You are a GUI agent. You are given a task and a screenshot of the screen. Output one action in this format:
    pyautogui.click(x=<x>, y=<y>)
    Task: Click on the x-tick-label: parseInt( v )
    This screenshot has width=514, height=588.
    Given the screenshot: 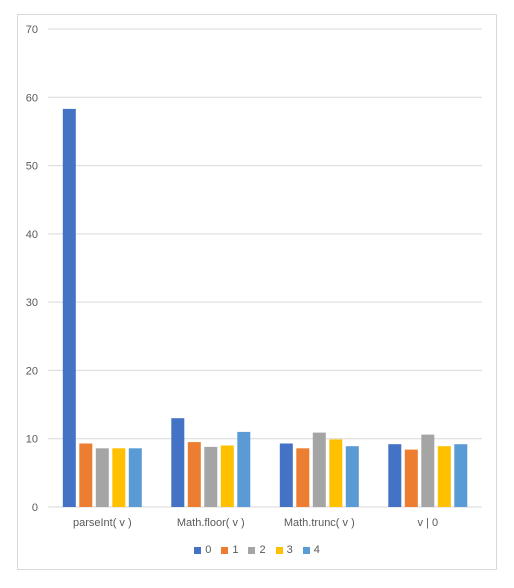 What is the action you would take?
    pyautogui.click(x=102, y=523)
    